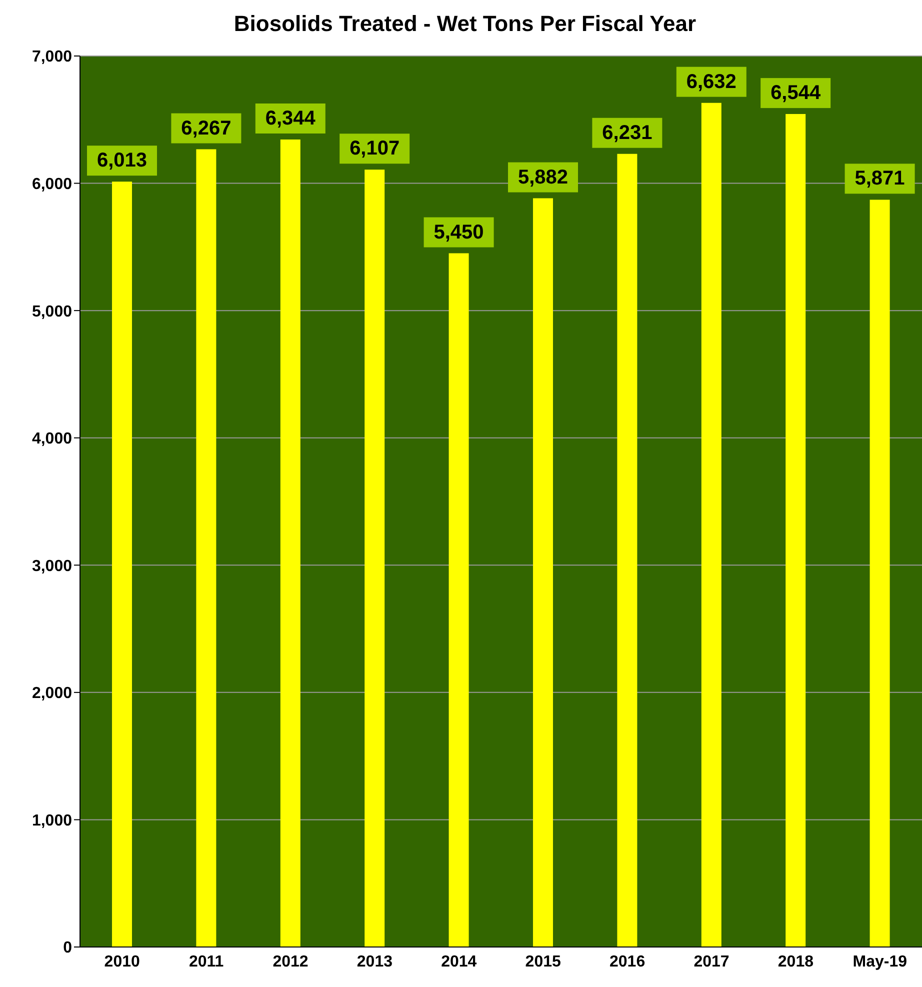 The image size is (922, 987). What do you see at coordinates (712, 961) in the screenshot?
I see `x-tick-label: 2017` at bounding box center [712, 961].